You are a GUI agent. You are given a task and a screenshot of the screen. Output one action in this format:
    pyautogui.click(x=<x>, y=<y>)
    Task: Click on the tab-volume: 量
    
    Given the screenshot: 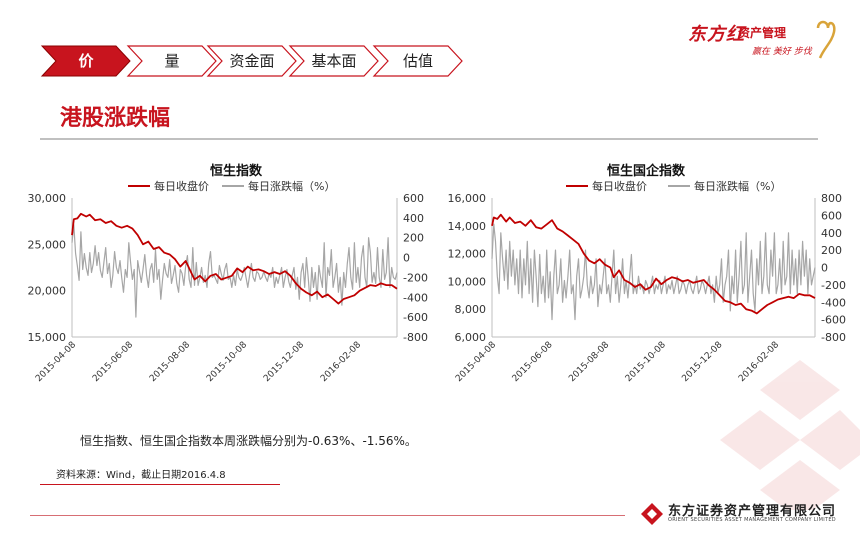 What is the action you would take?
    pyautogui.click(x=172, y=61)
    